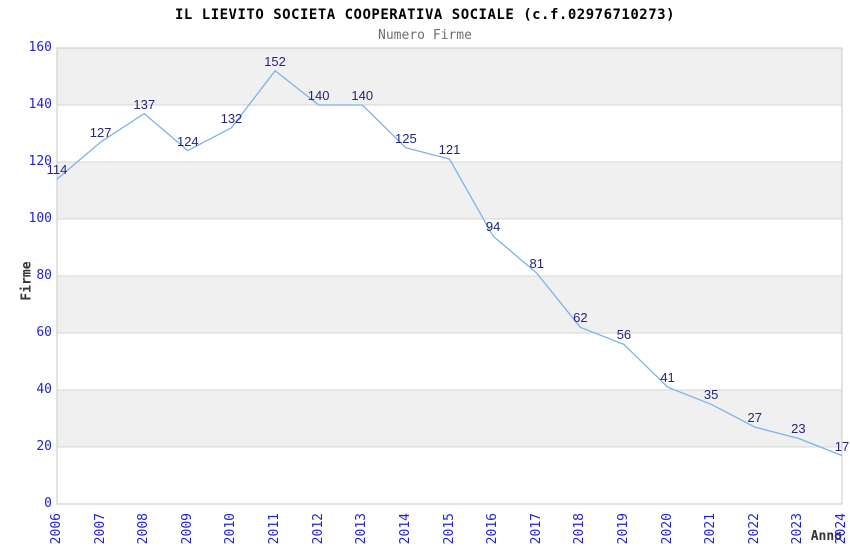 The height and width of the screenshot is (550, 850). I want to click on point-value-label: 124, so click(187, 141).